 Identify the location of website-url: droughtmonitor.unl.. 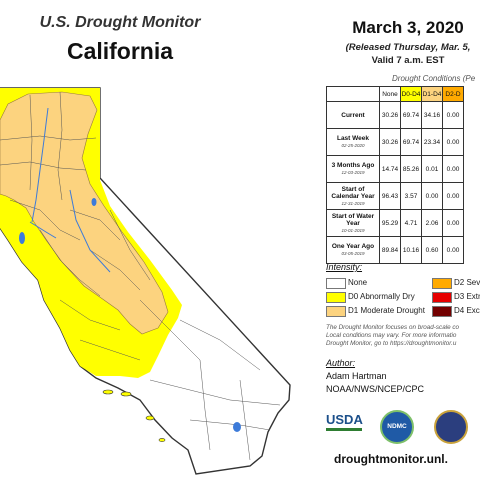
(391, 459).